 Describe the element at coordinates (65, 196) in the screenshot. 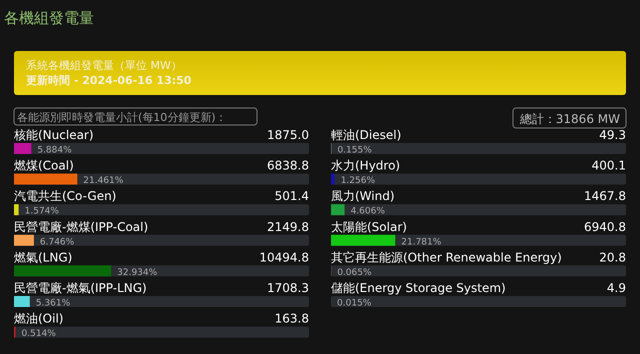

I see `category-label: 汽電共生(Co-Gen)` at that location.